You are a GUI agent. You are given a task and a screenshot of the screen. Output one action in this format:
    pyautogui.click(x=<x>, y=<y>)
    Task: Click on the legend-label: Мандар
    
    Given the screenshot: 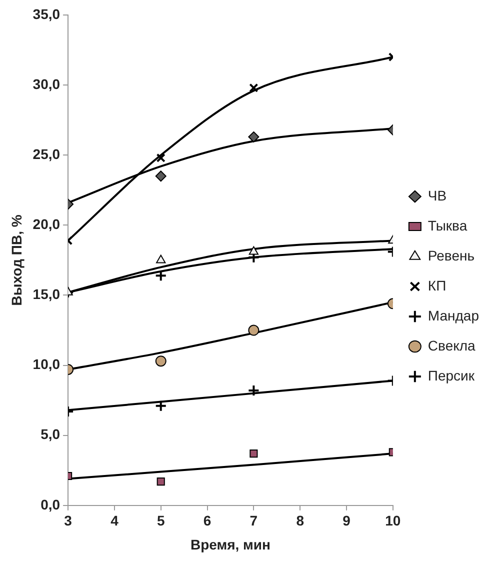 What is the action you would take?
    pyautogui.click(x=454, y=315)
    